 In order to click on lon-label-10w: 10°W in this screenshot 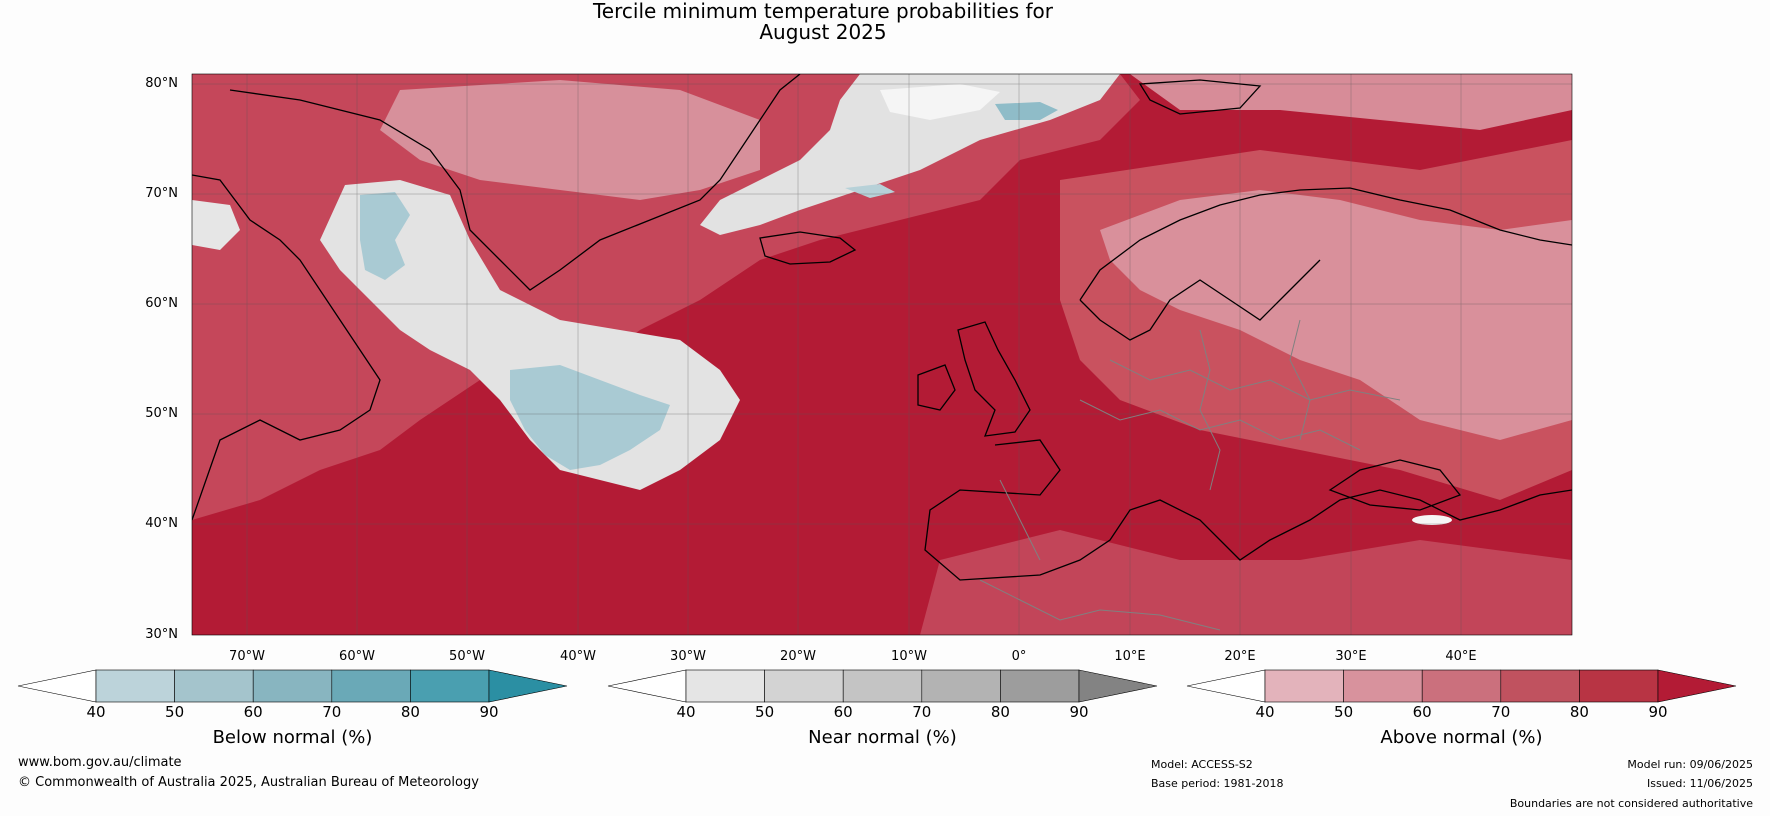, I will do `click(909, 656)`.